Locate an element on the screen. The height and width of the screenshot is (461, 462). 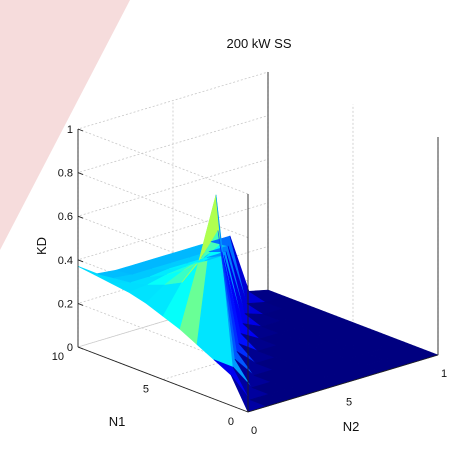
kd-tick-label: 0.8 is located at coordinates (65, 174).